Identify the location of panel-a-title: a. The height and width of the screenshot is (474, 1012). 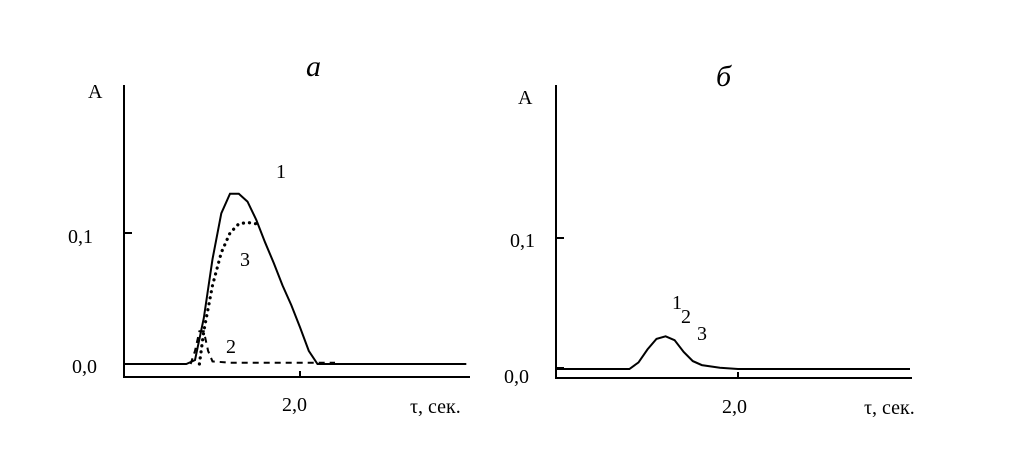
(313, 66).